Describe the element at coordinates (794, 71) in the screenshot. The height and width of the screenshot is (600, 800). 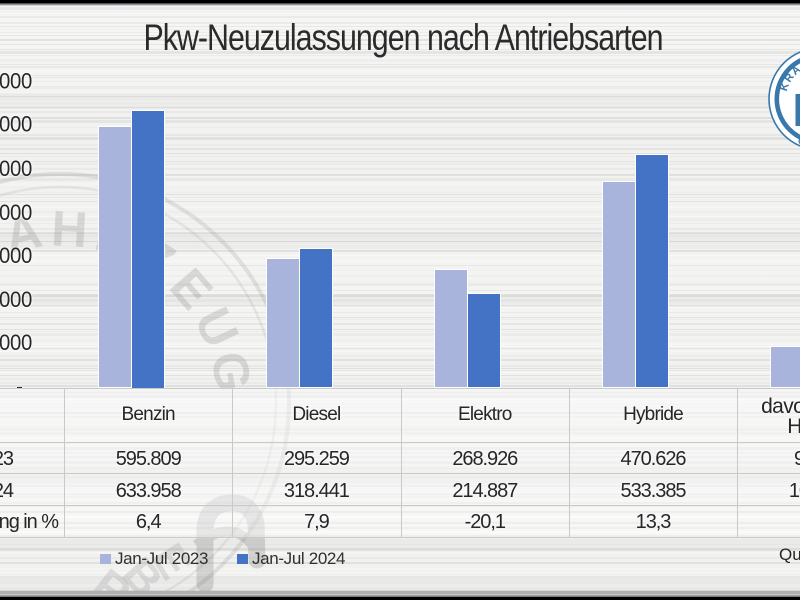
I see `svg-text: A` at that location.